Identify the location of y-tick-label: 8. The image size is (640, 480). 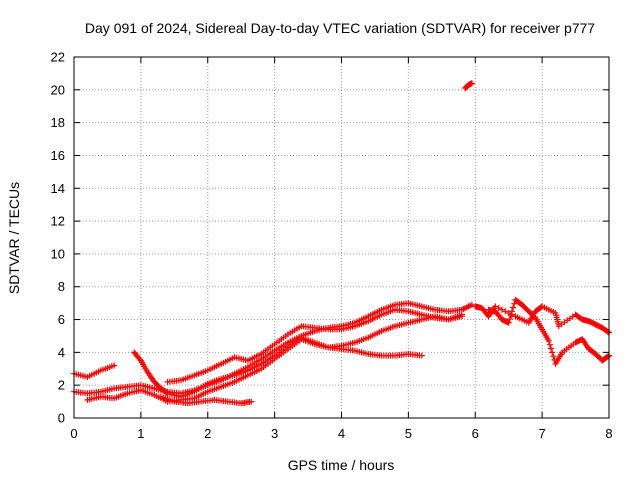
(61, 286).